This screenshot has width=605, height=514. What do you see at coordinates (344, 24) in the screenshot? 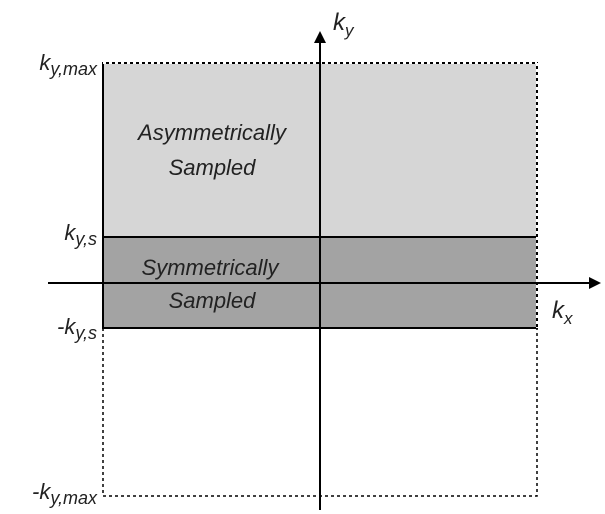
I see `ky-axis-label: ky` at bounding box center [344, 24].